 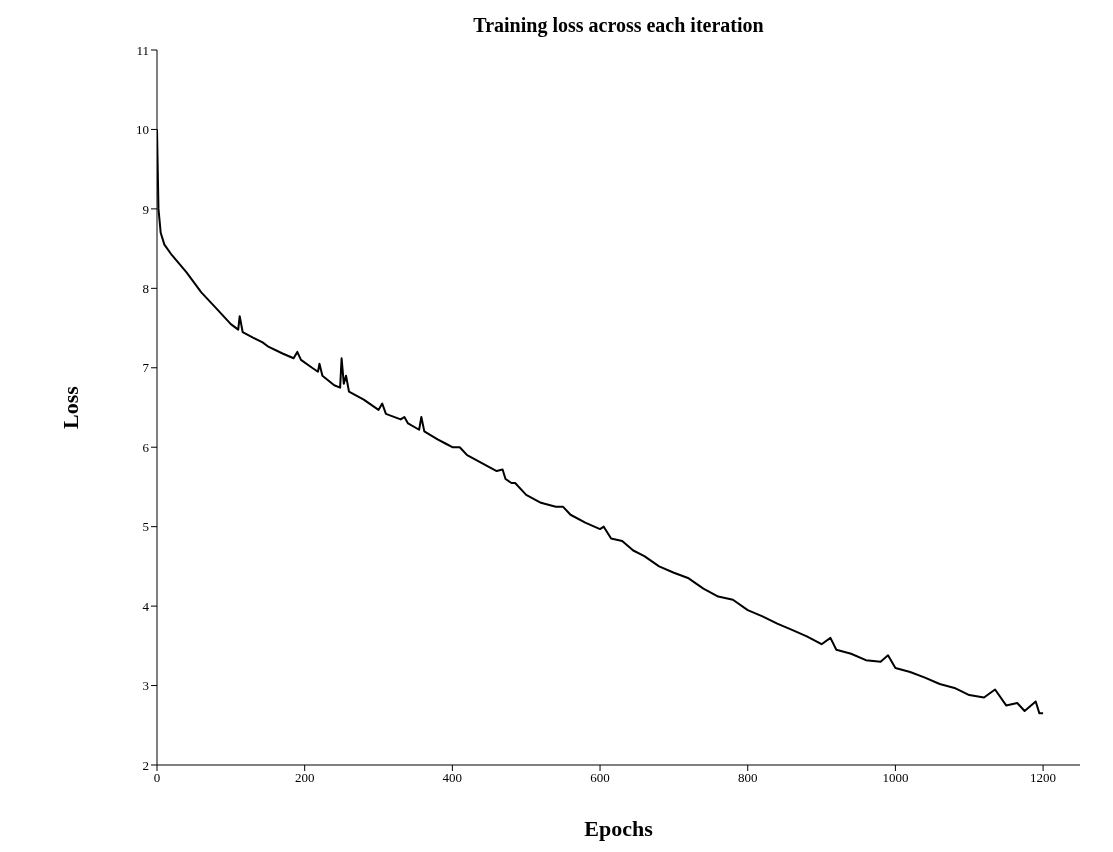 I want to click on x-tick-label: 400, so click(x=452, y=778).